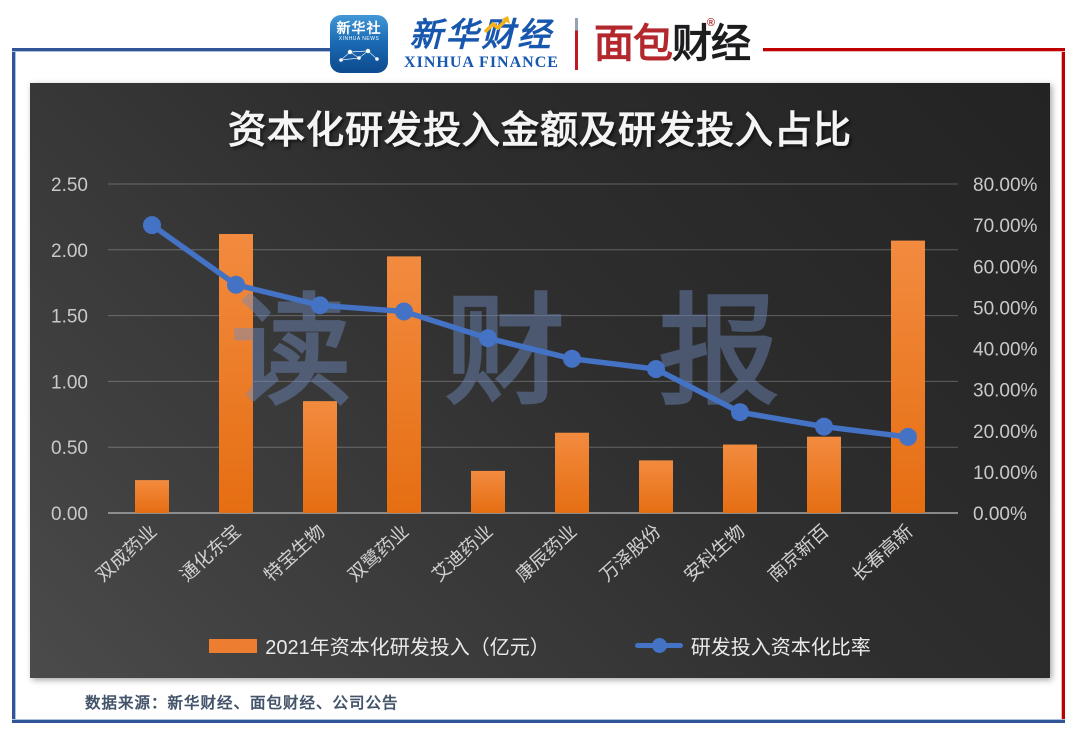 The height and width of the screenshot is (741, 1080). Describe the element at coordinates (69, 251) in the screenshot. I see `left-axis-tick-label: 2.00` at that location.